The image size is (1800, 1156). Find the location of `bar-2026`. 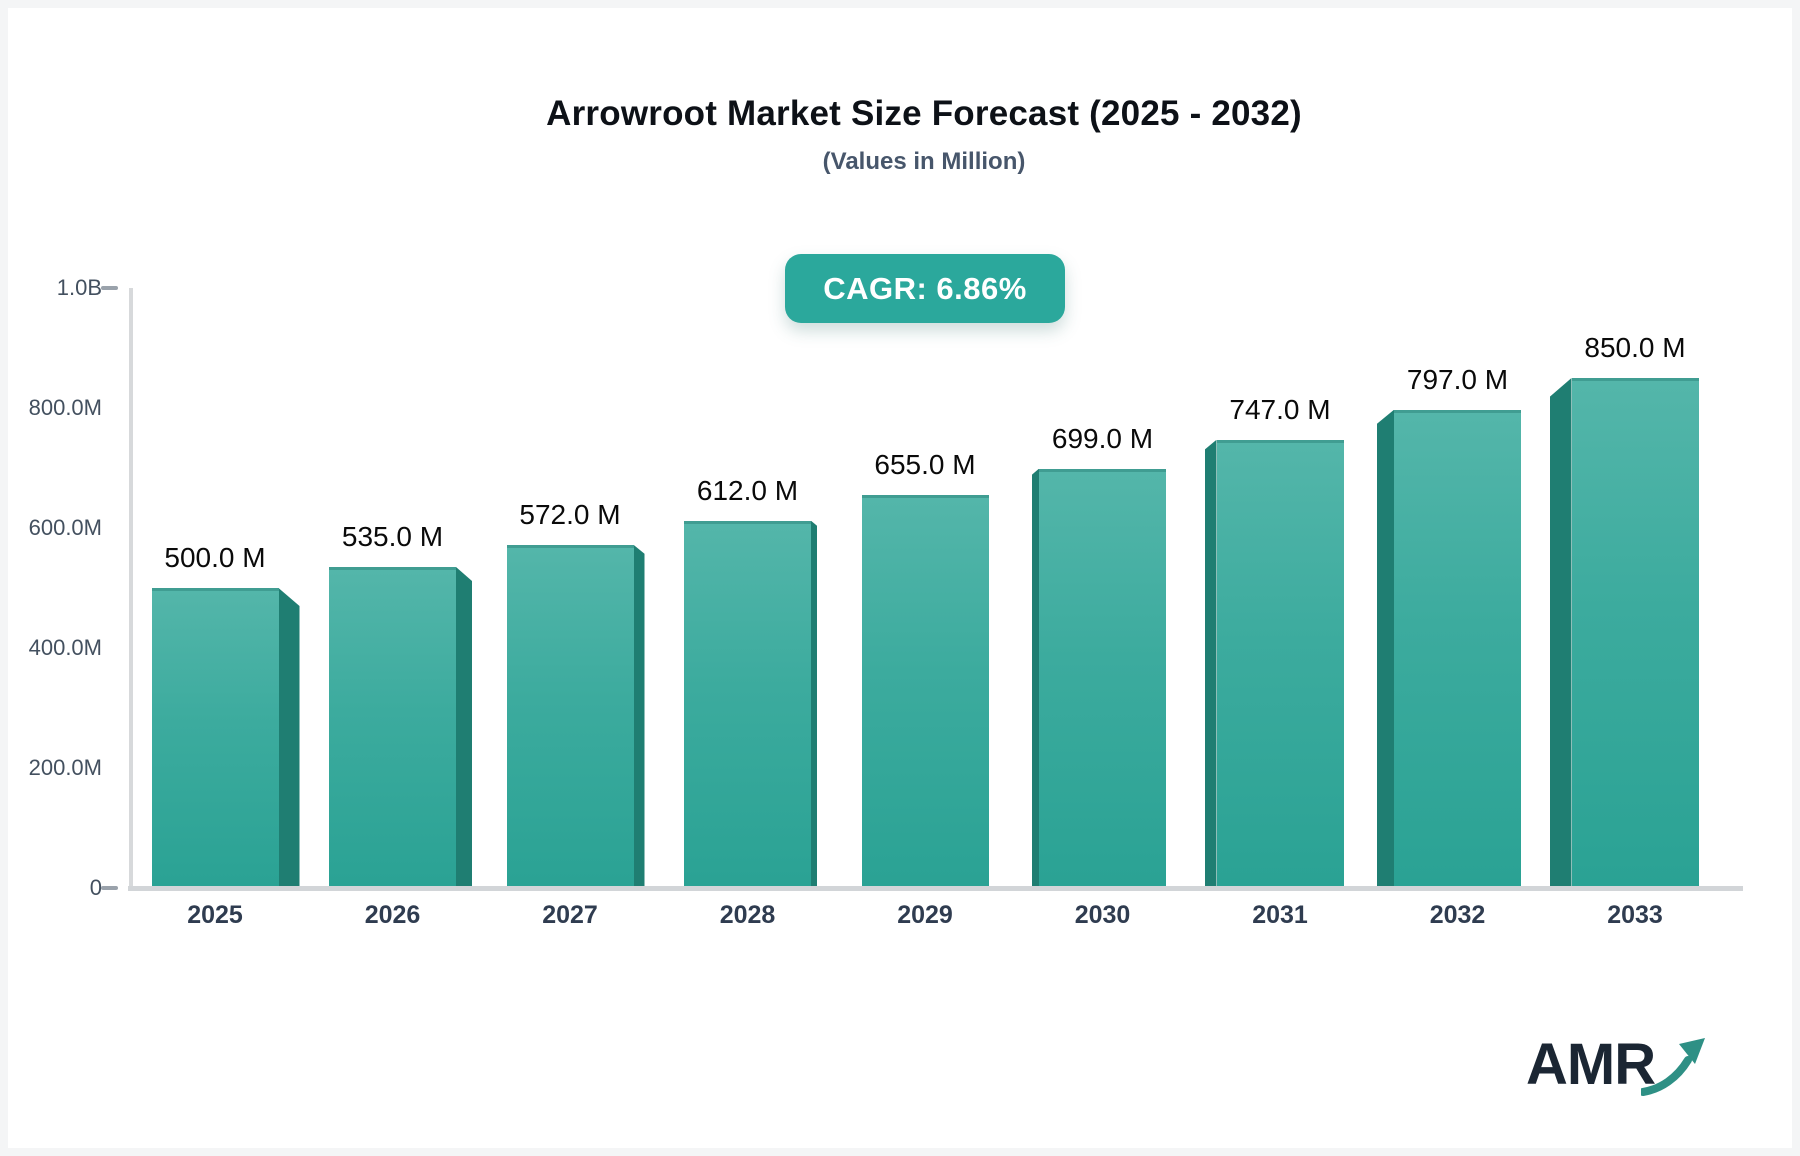

bar-2026 is located at coordinates (392, 727).